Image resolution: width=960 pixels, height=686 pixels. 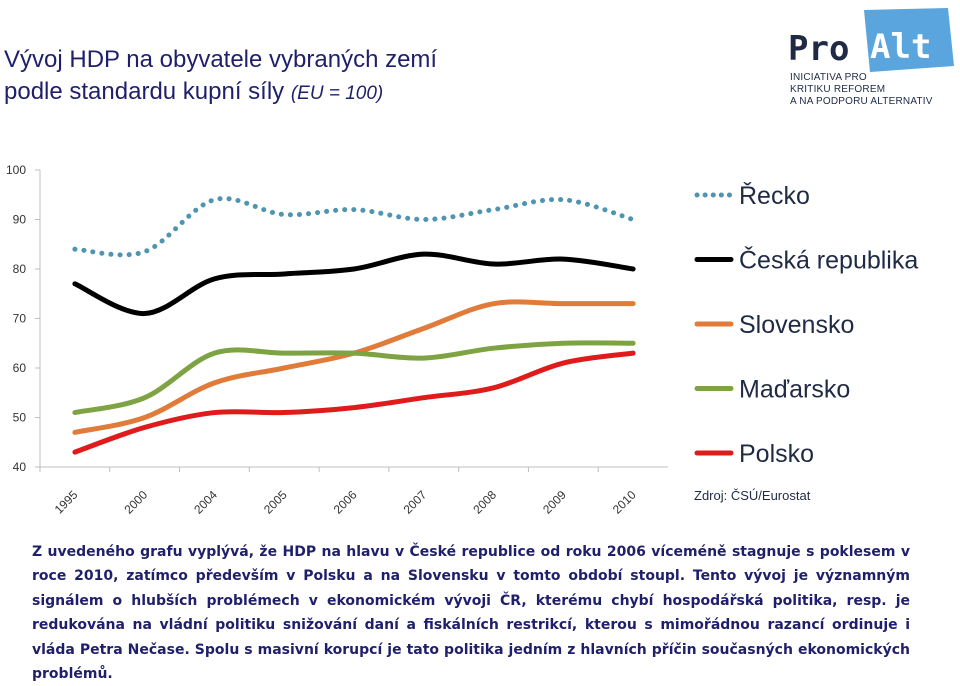 I want to click on title-line-2: podle standardu kupní síly (EU = 100), so click(x=314, y=93).